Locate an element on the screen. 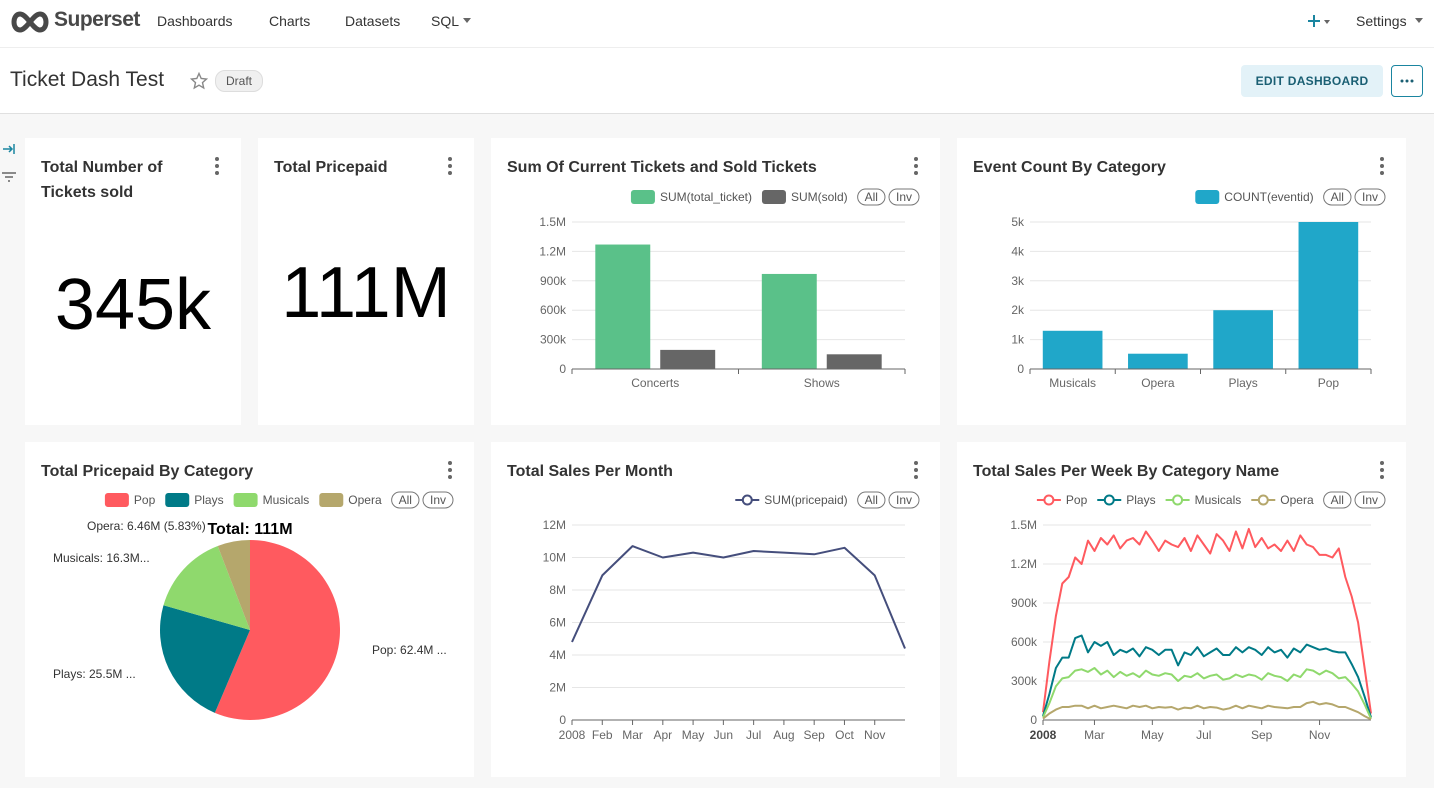  y-tick-label: 600k is located at coordinates (1024, 642).